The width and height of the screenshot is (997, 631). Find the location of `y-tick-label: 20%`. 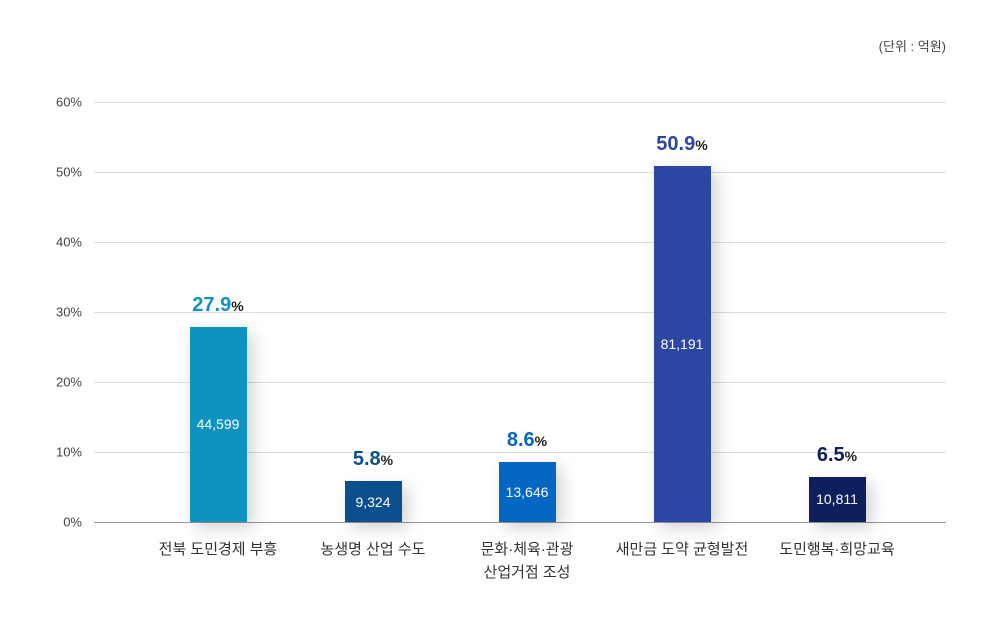

y-tick-label: 20% is located at coordinates (68, 382).